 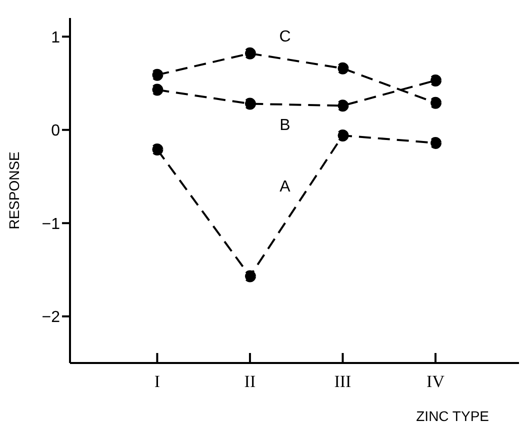 I want to click on series-label: C, so click(x=285, y=37).